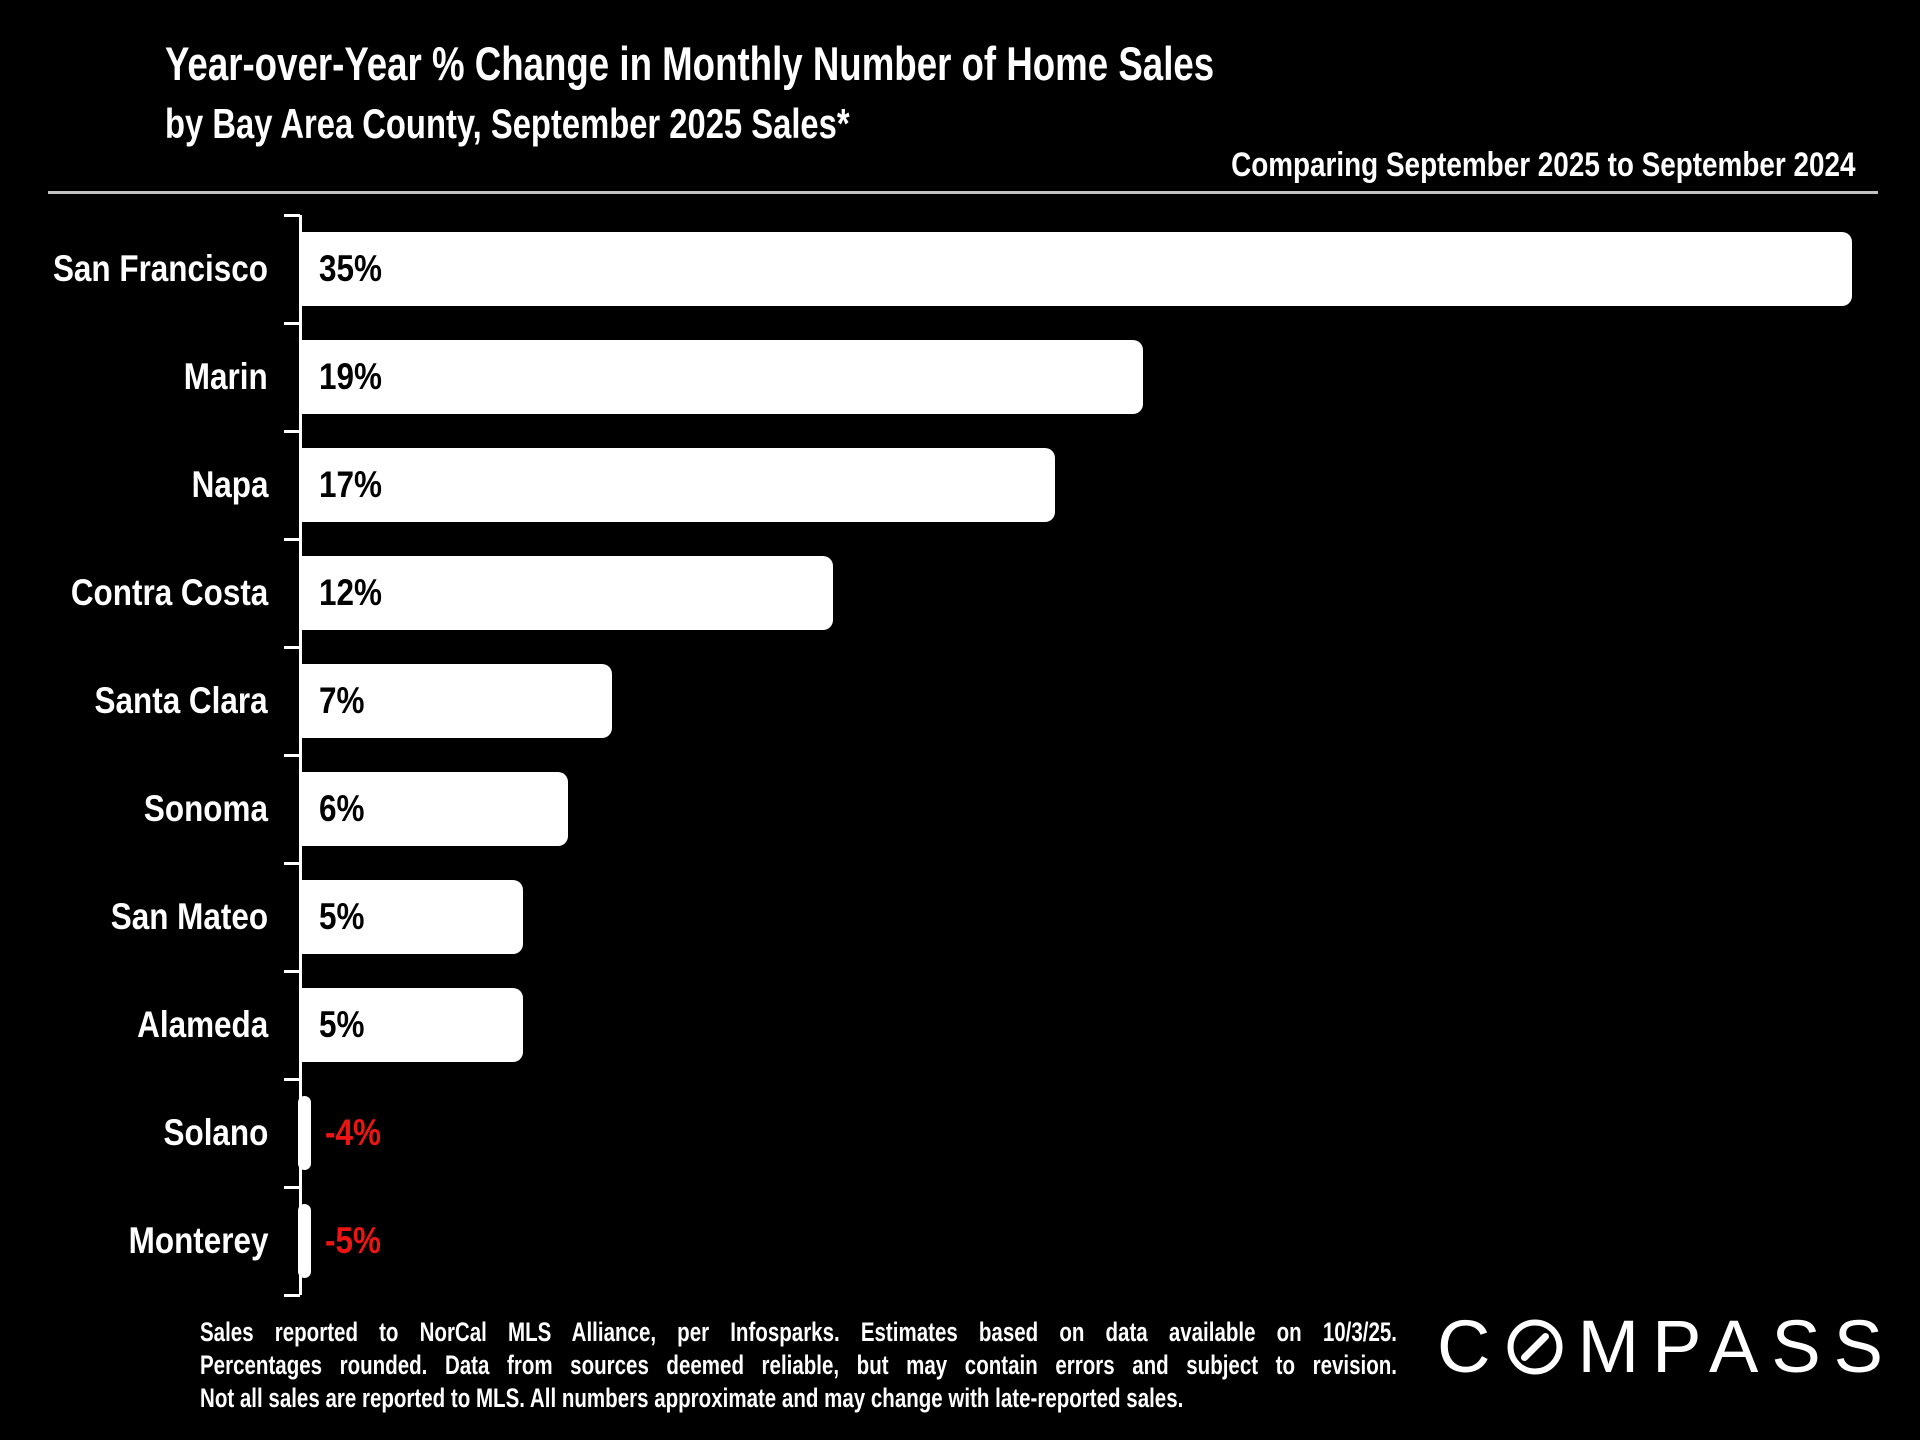  What do you see at coordinates (1470, 1346) in the screenshot?
I see `compass-logo-prefix: C` at bounding box center [1470, 1346].